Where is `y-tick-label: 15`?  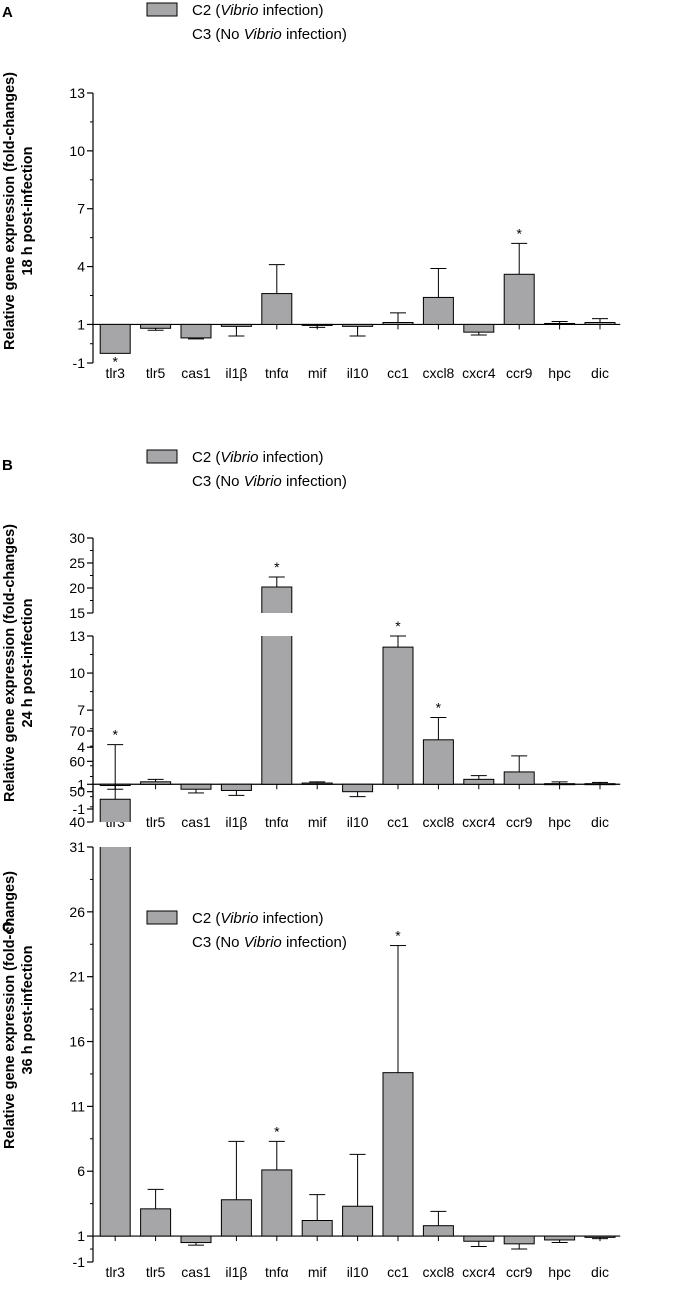 y-tick-label: 15 is located at coordinates (77, 613).